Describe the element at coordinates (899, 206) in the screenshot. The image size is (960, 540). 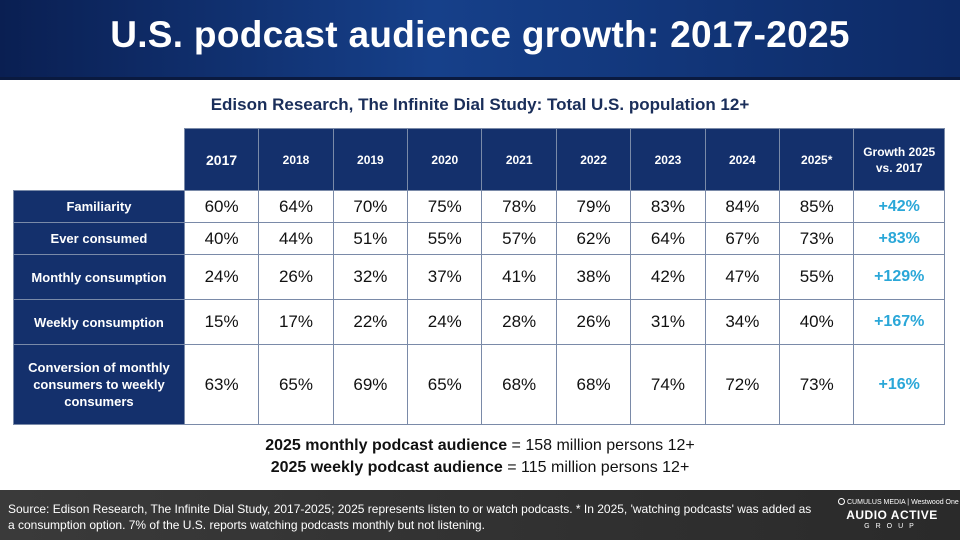
I see `growth-cell: +42%` at that location.